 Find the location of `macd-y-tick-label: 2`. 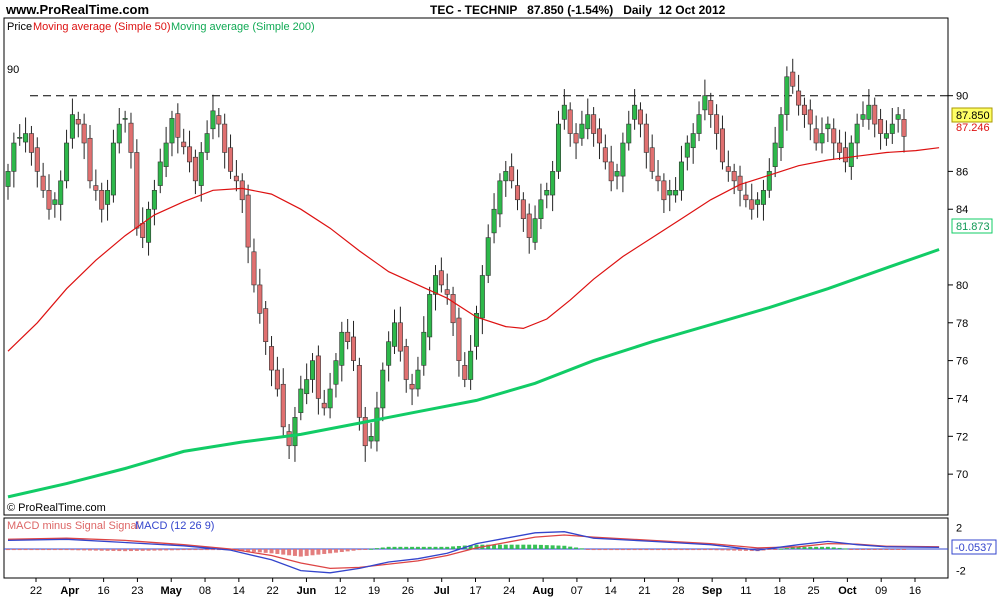

macd-y-tick-label: 2 is located at coordinates (959, 528).